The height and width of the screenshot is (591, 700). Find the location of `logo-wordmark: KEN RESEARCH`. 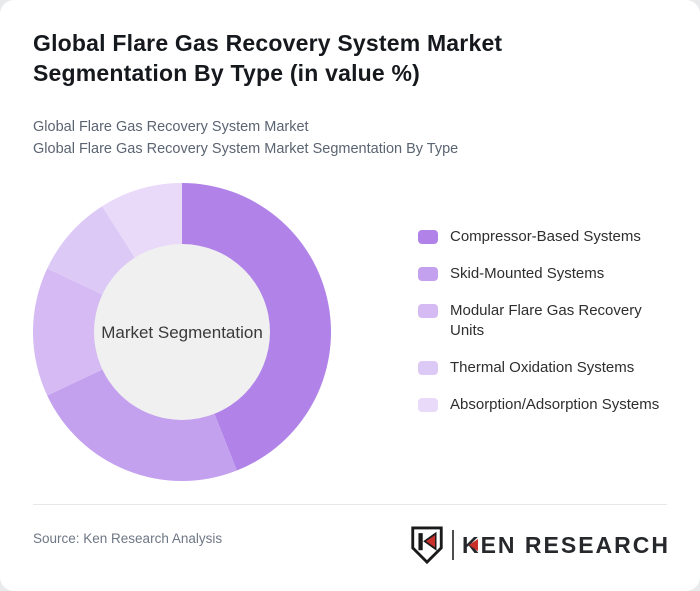

logo-wordmark: KEN RESEARCH is located at coordinates (566, 545).